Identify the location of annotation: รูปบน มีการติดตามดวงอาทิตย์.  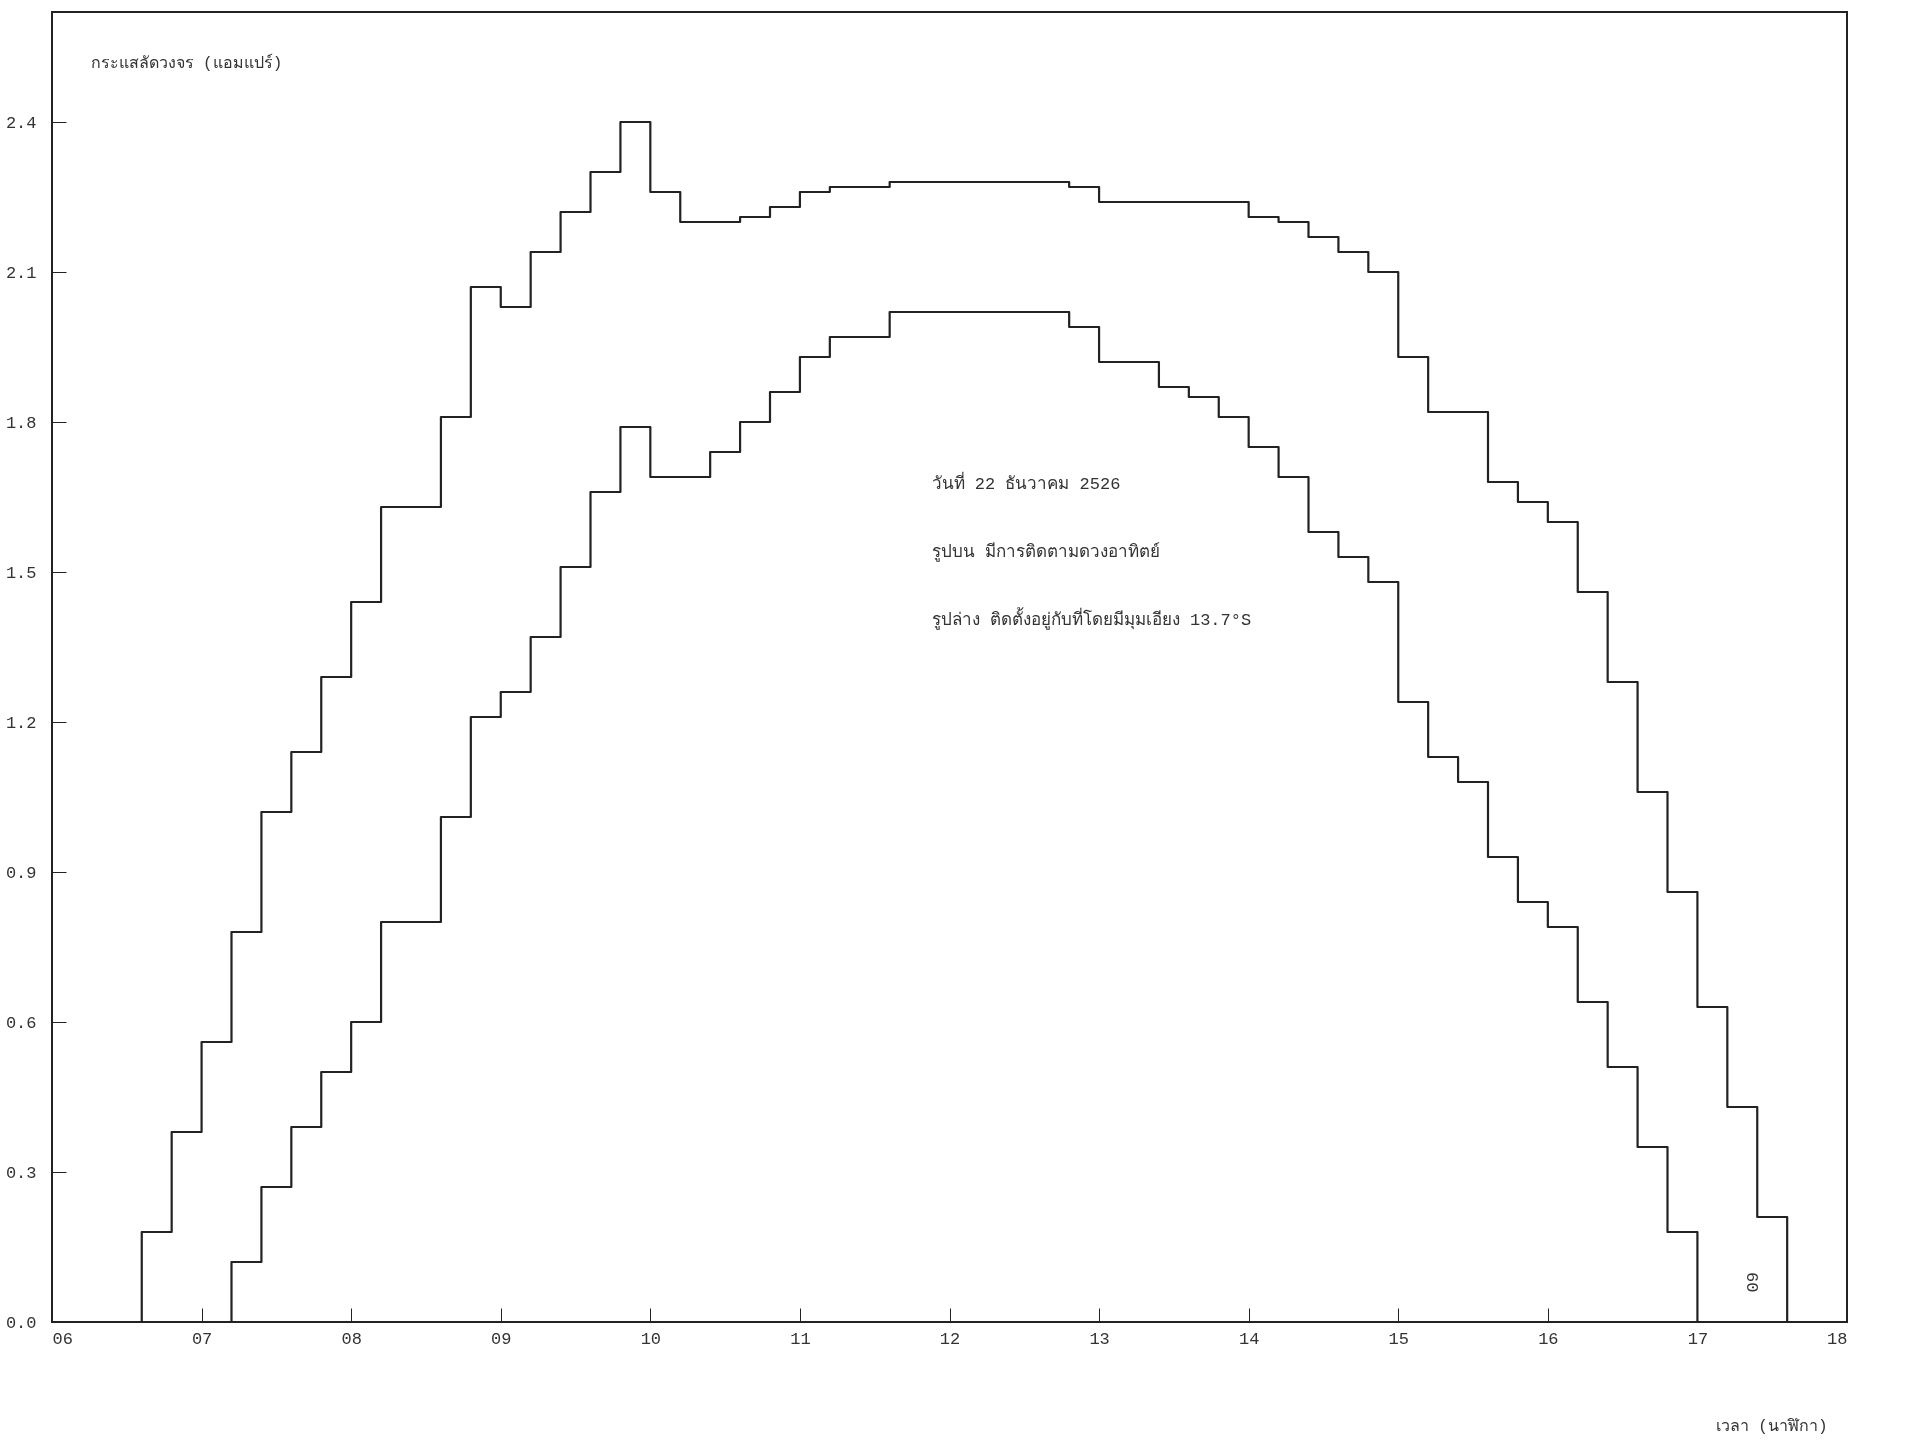
(1045, 551).